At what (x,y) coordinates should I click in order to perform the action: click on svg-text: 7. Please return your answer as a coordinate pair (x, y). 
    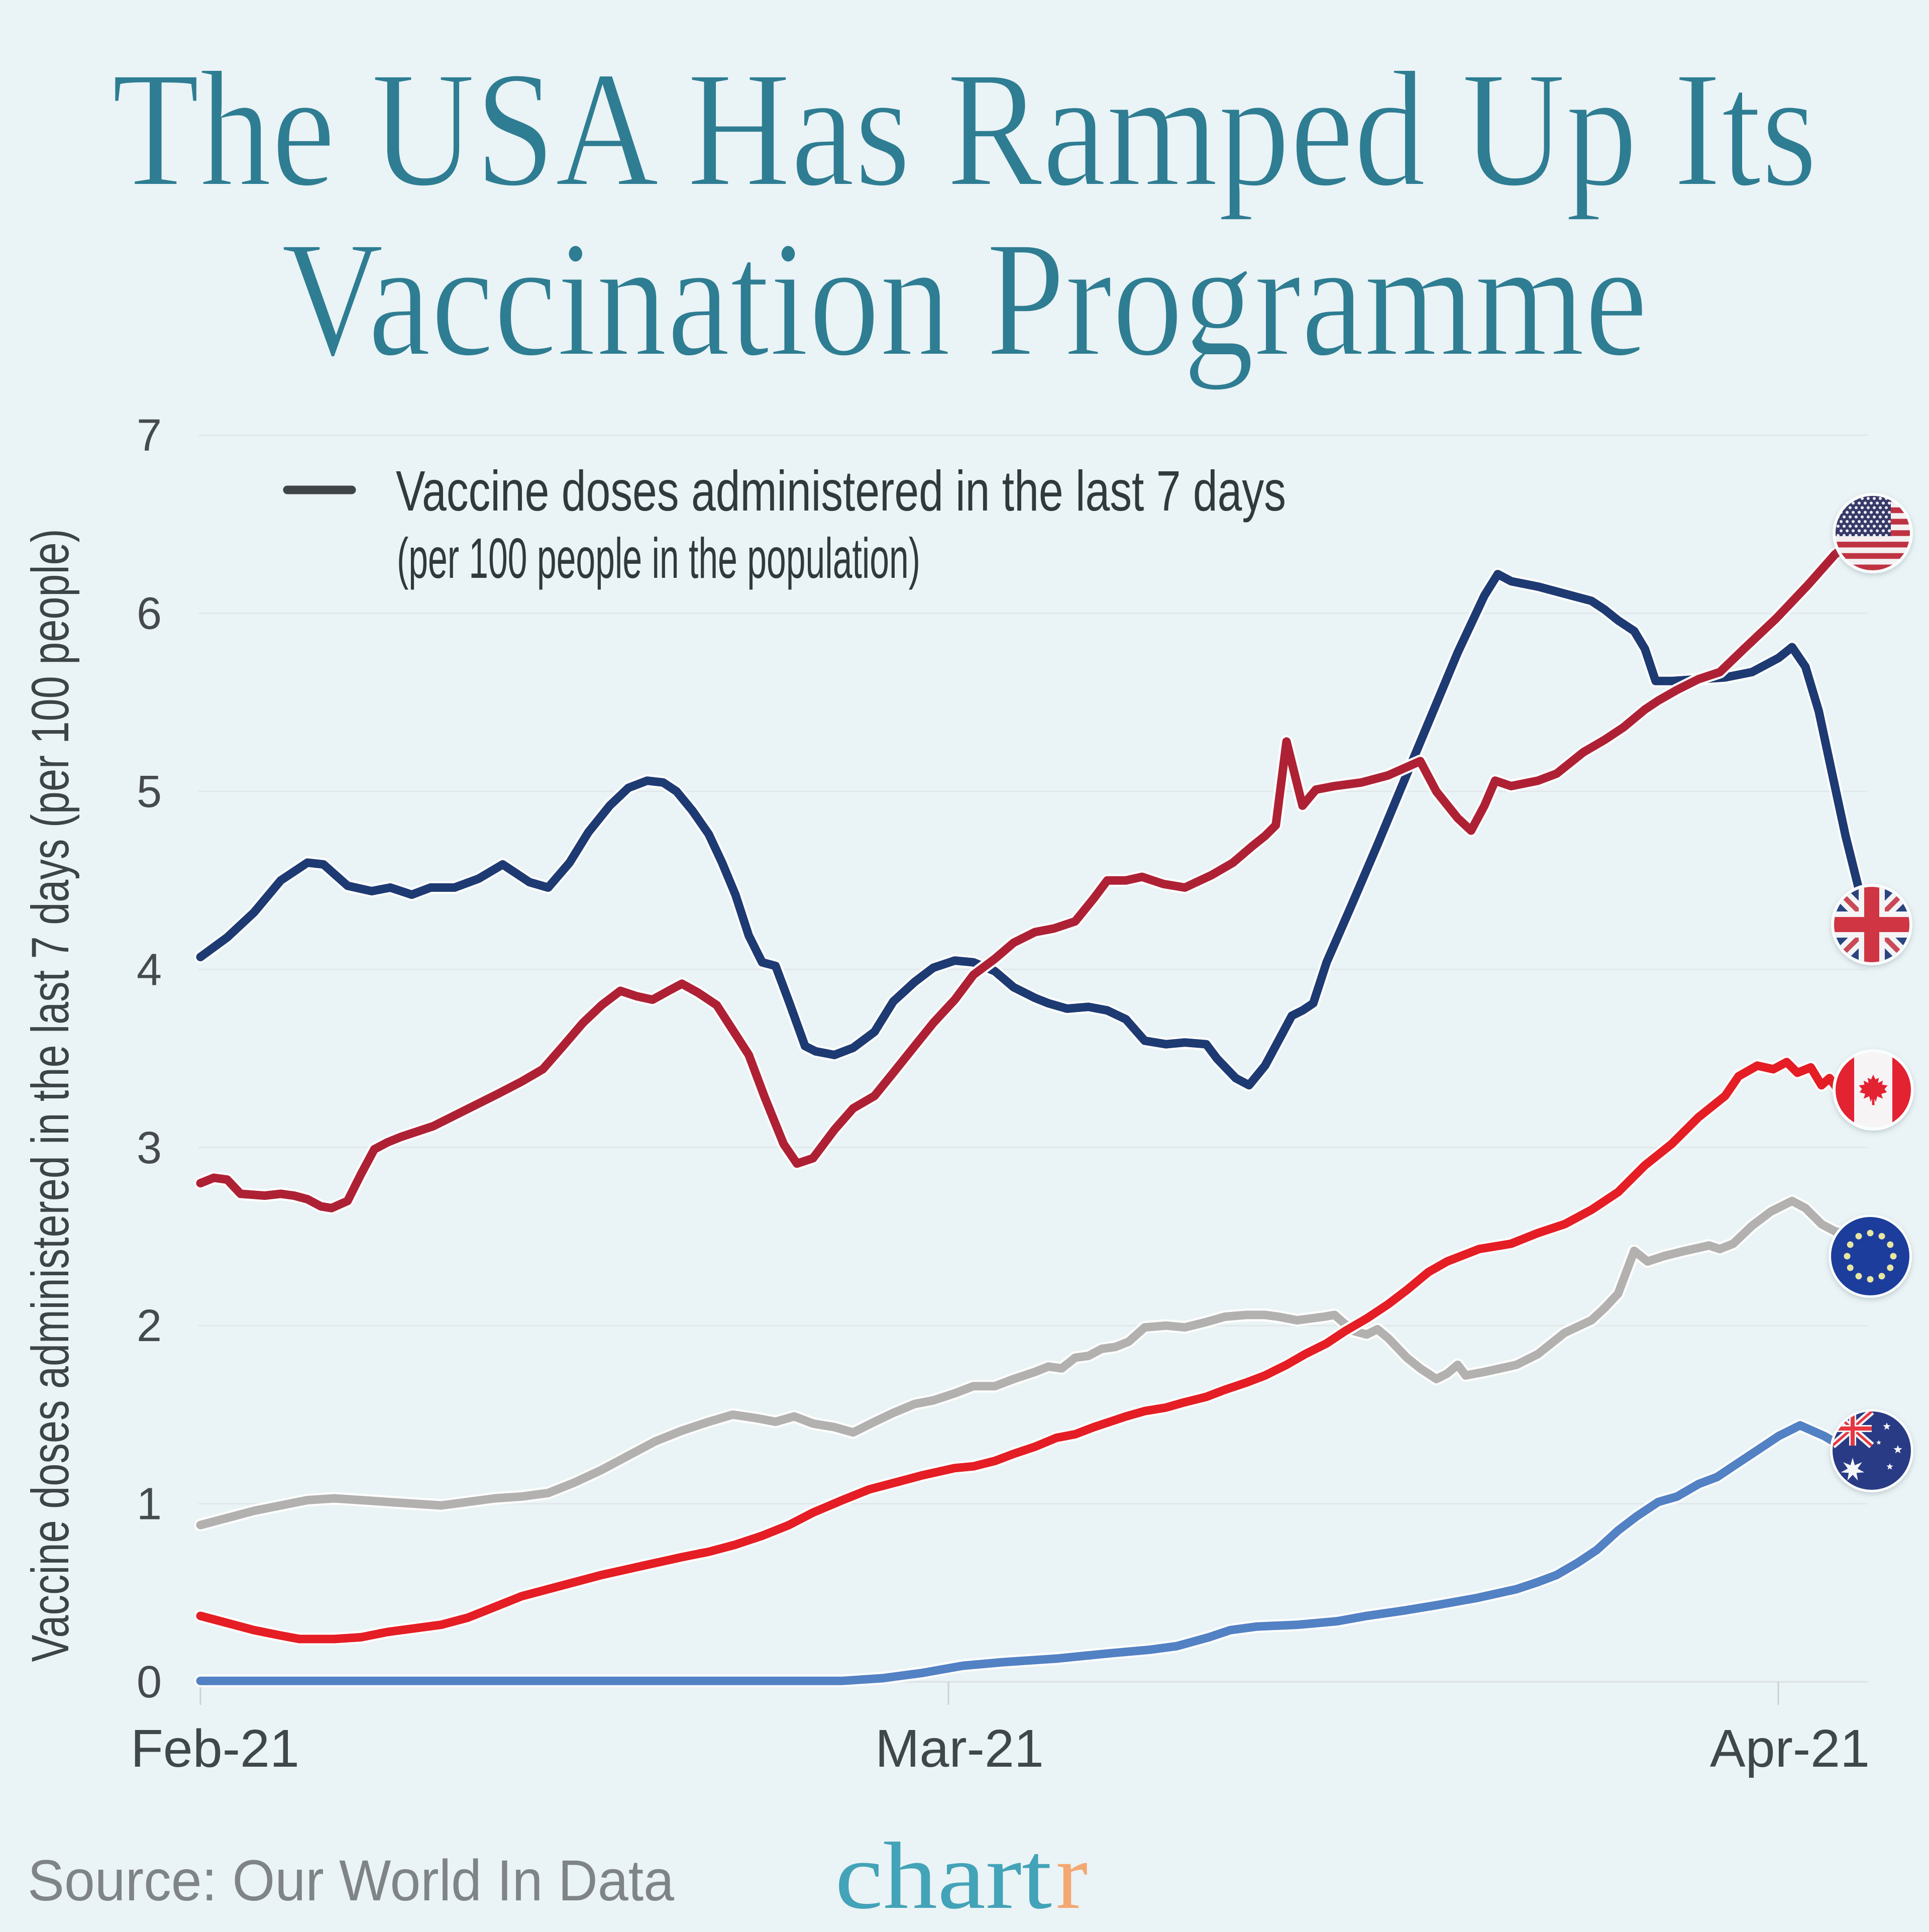
    Looking at the image, I should click on (149, 436).